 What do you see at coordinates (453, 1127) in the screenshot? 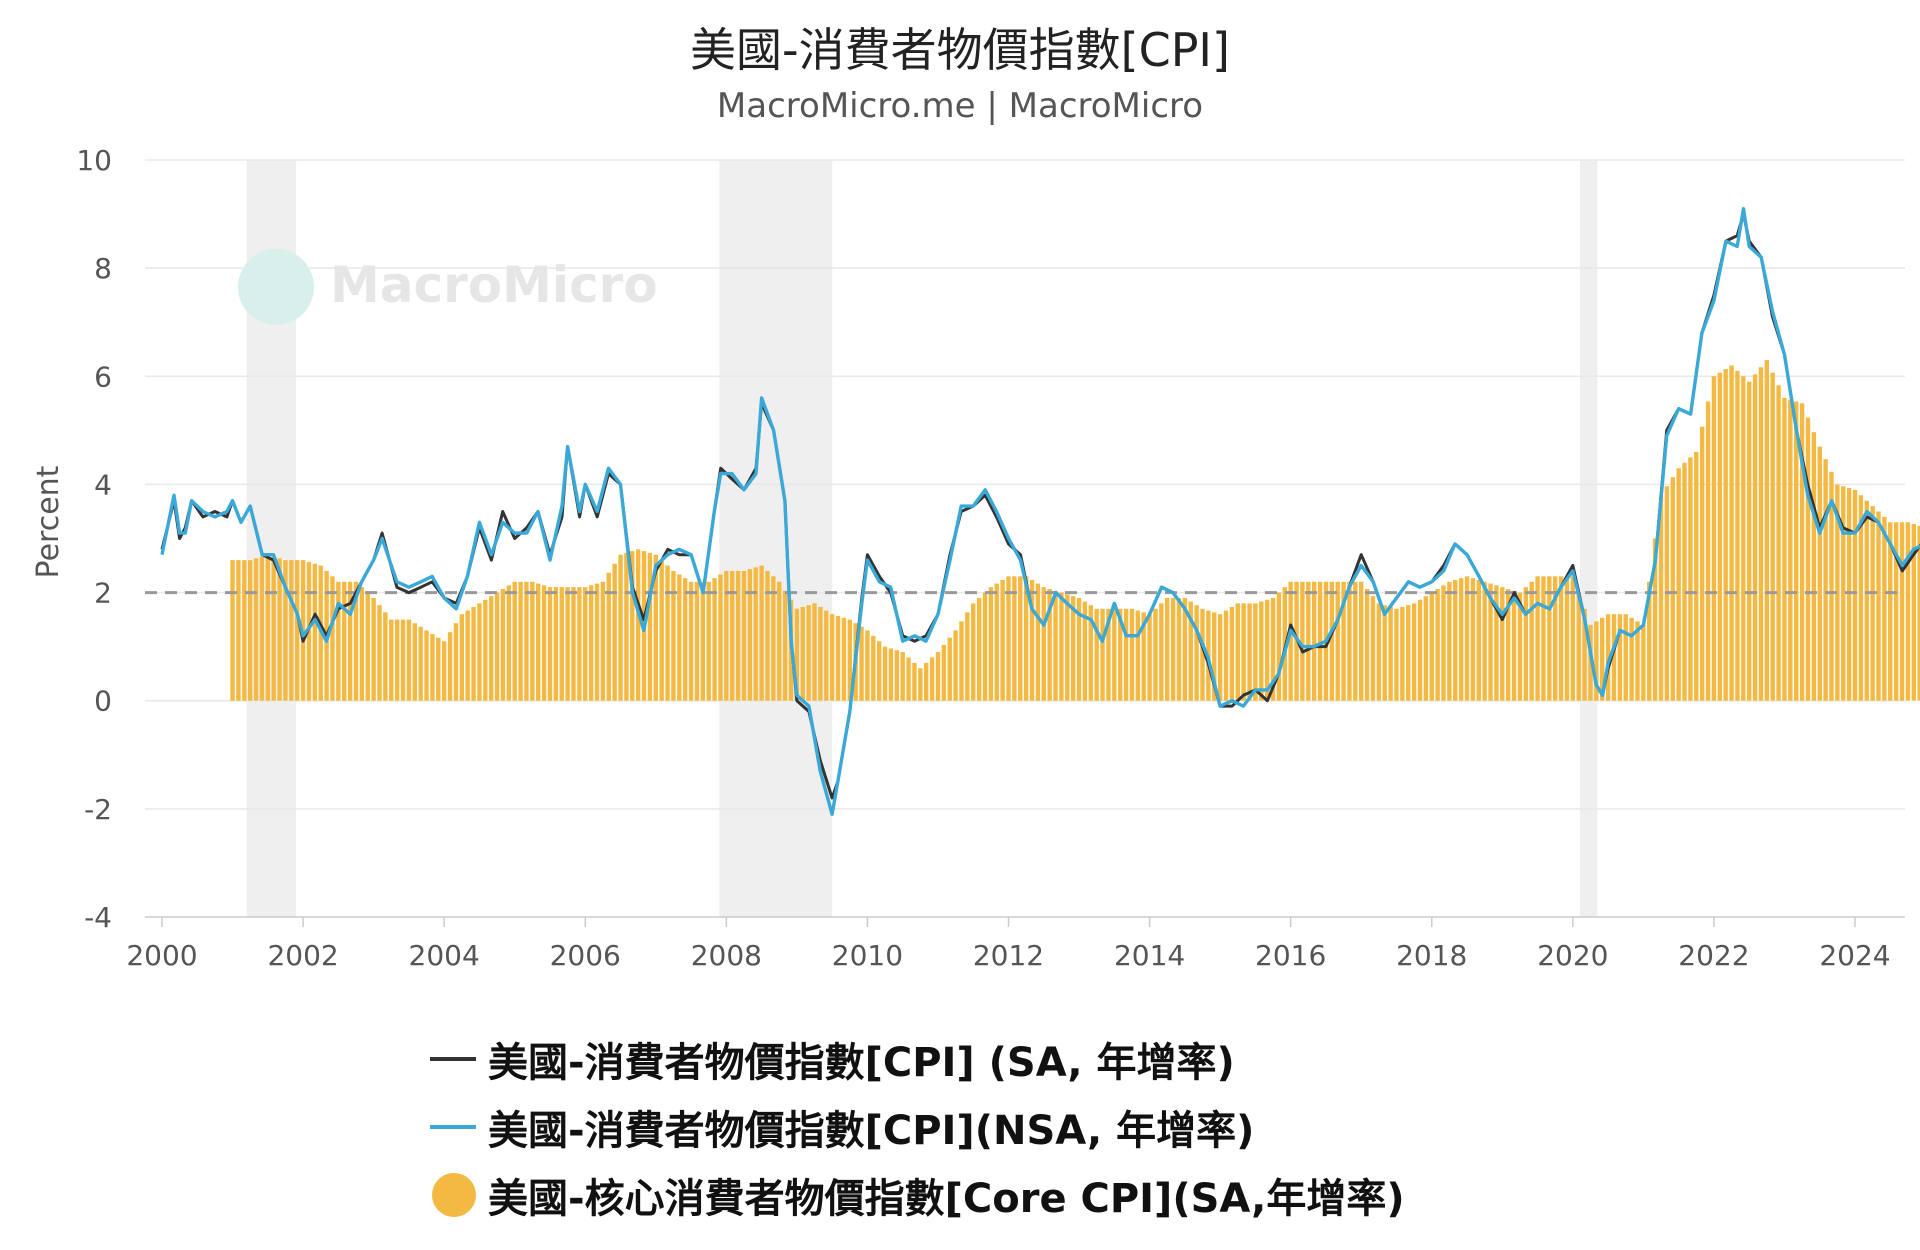
I see `legend-swatch-cpi-nsa` at bounding box center [453, 1127].